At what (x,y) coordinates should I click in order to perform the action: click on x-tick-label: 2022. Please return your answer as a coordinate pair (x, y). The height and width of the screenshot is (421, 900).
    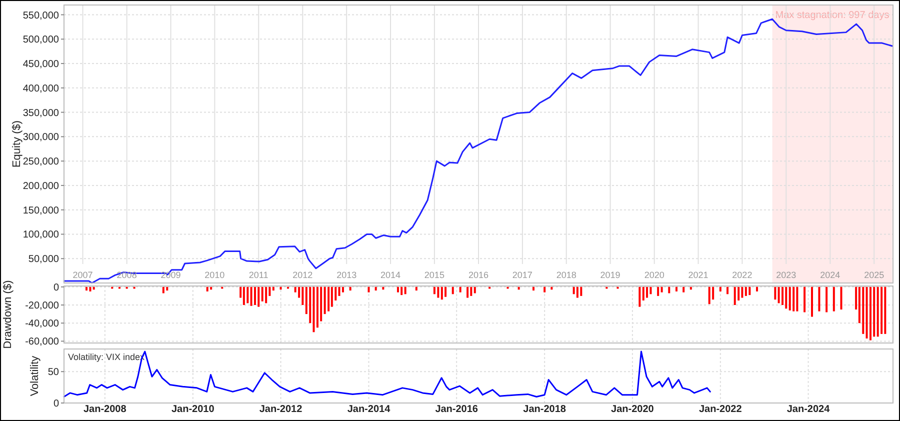
    Looking at the image, I should click on (742, 275).